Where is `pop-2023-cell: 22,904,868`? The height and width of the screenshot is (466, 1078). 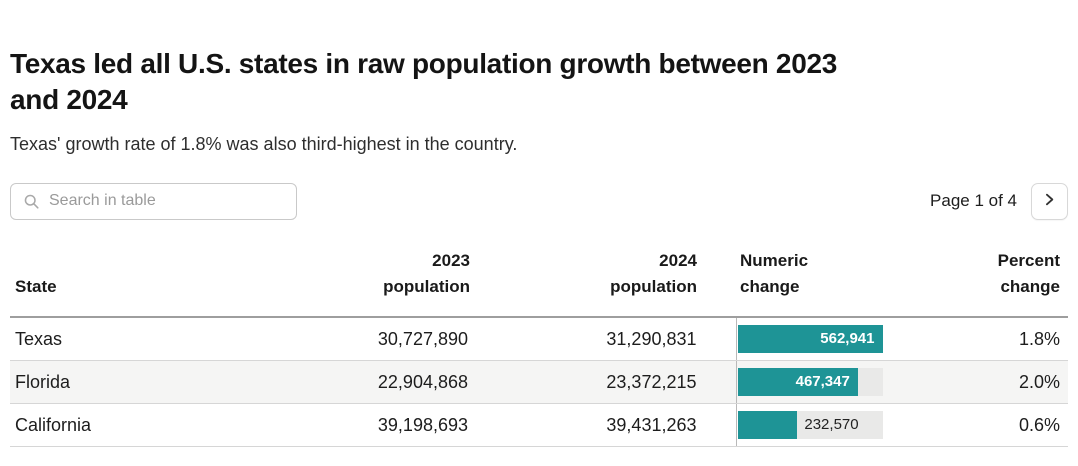
pop-2023-cell: 22,904,868 is located at coordinates (382, 382).